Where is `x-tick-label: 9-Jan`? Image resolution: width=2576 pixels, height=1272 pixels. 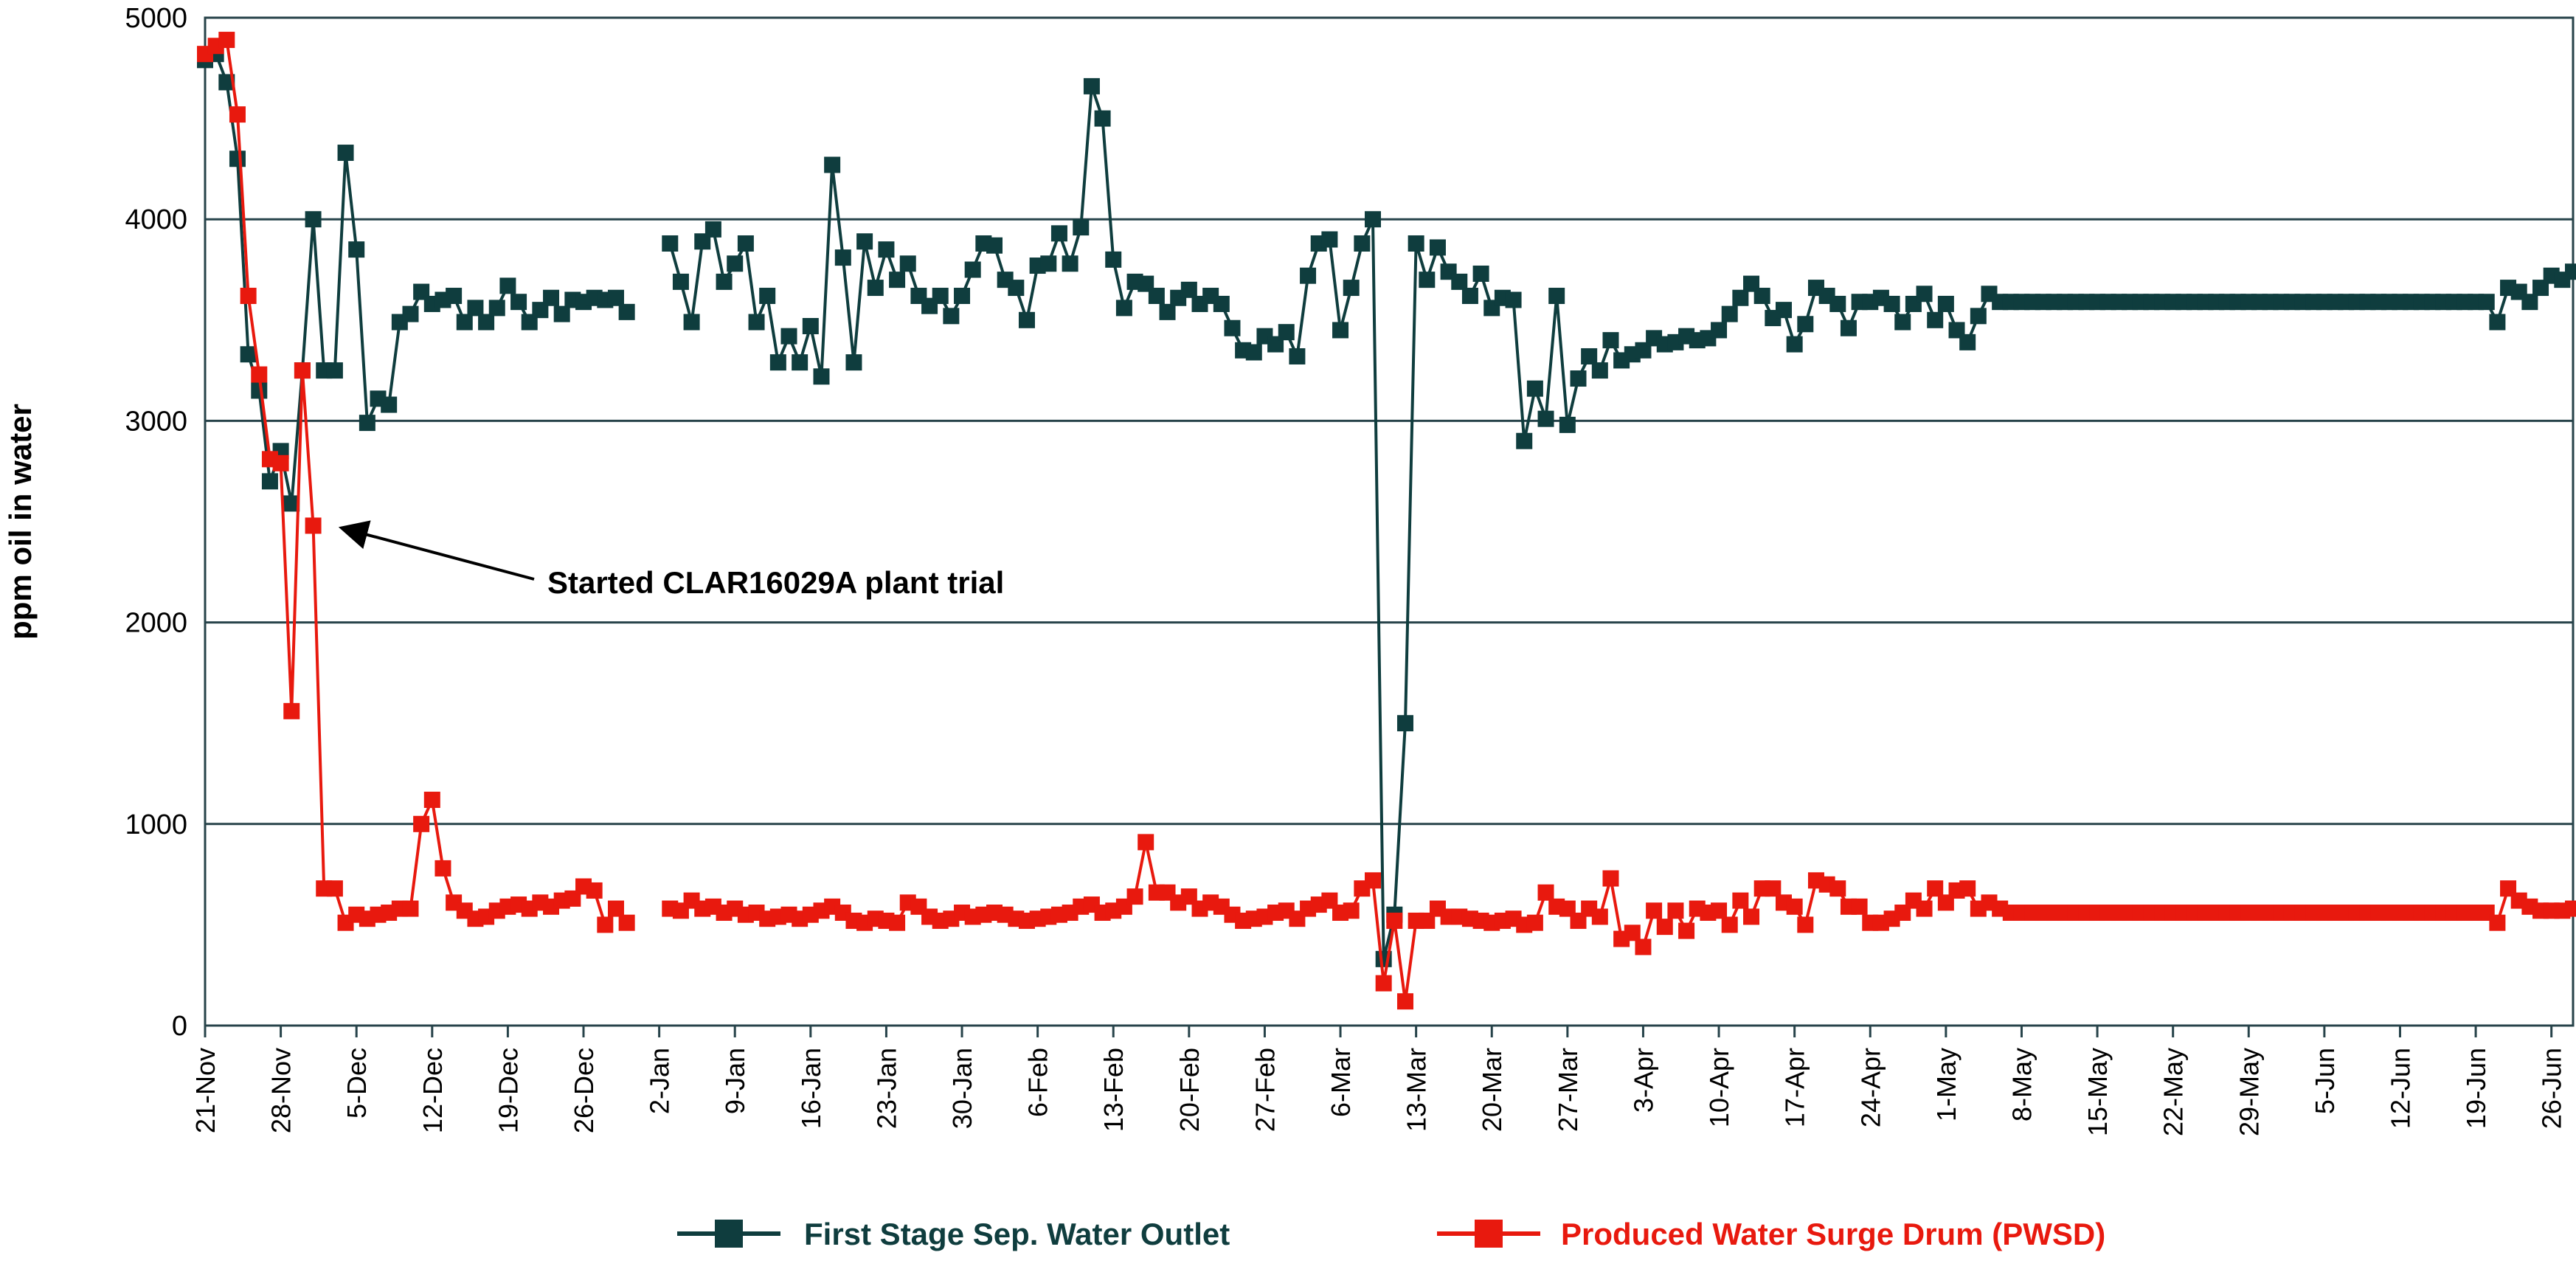 x-tick-label: 9-Jan is located at coordinates (735, 1081).